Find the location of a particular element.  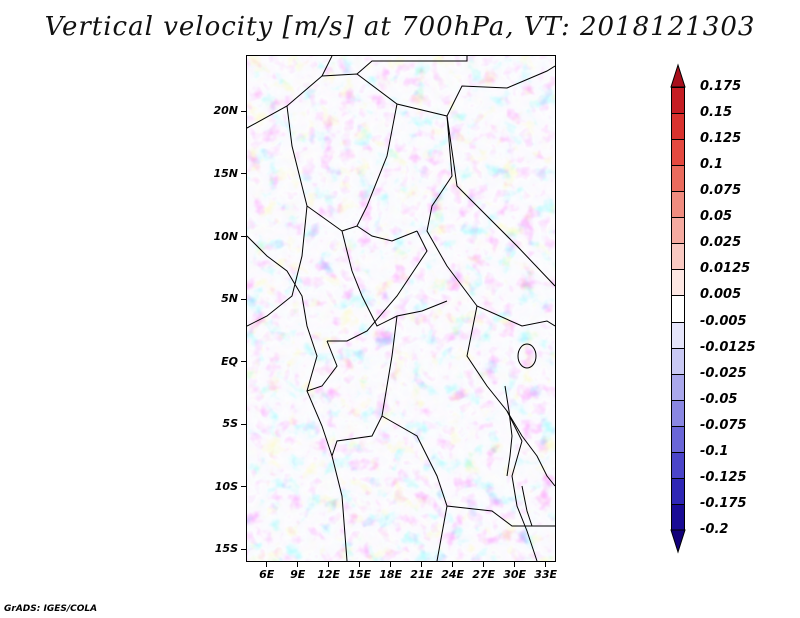

lat-label: 15N is located at coordinates (225, 173).